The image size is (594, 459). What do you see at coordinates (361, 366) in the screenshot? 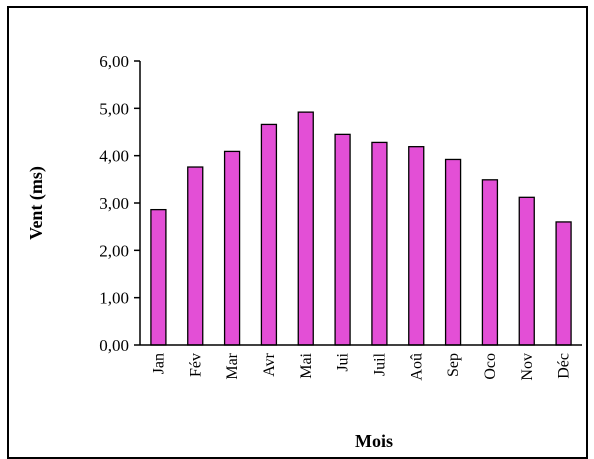
I see `x-axis-labels: Jan Fév Mar Avr Mai Jui Juil Aoû Sep Oco Nov Déc` at bounding box center [361, 366].